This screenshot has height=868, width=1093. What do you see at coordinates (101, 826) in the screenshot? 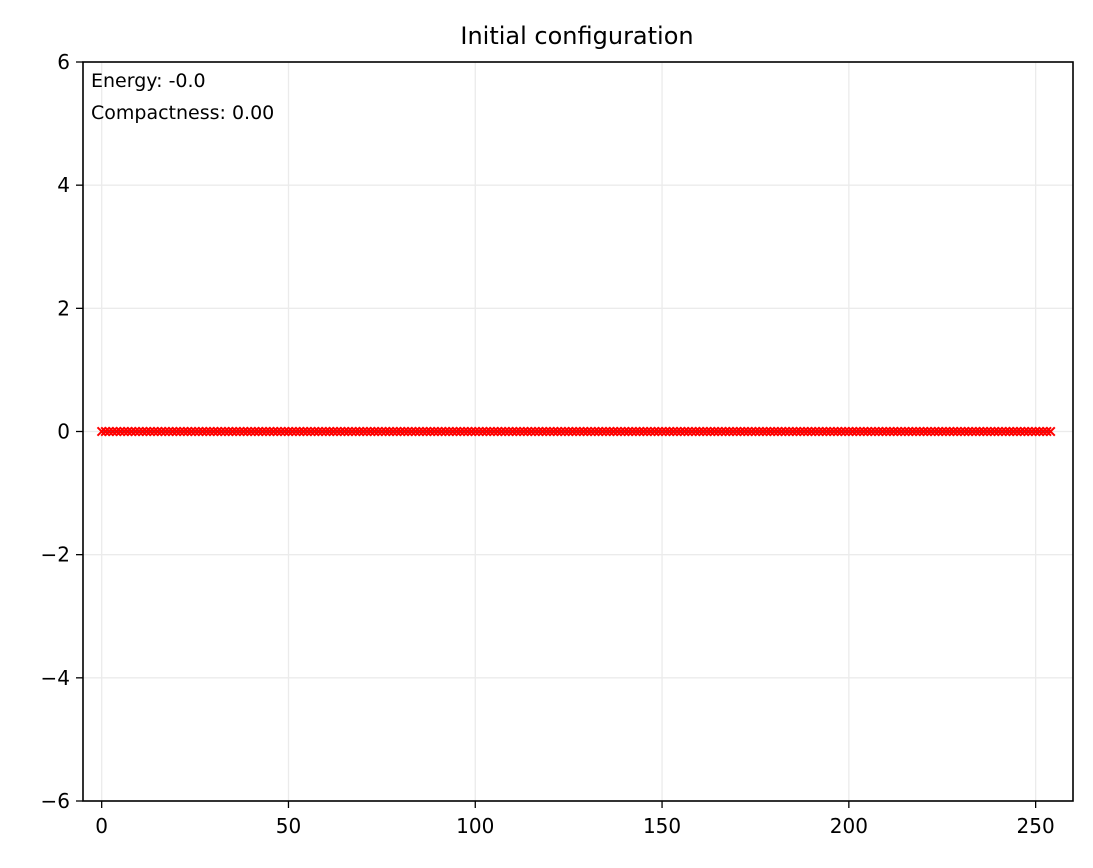
I see `x-tick-label: 0` at bounding box center [101, 826].